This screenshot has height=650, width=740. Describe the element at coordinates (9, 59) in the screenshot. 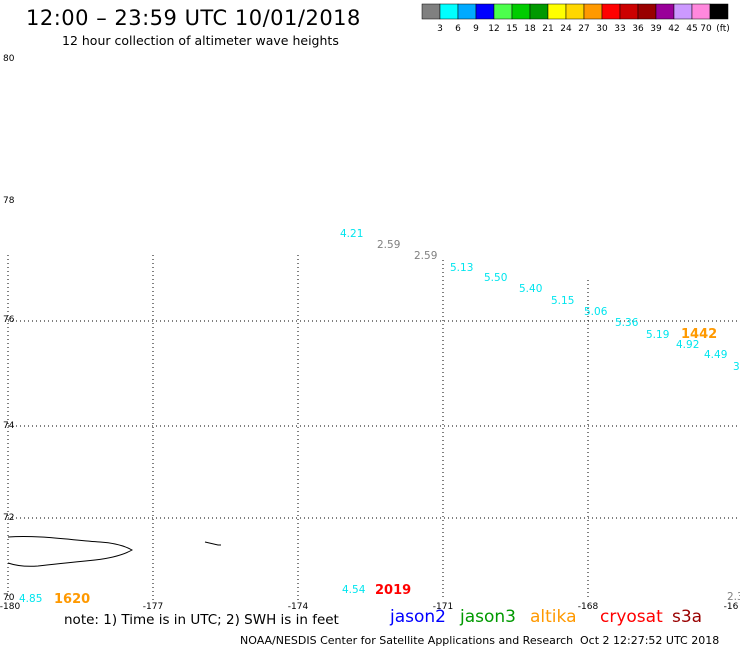

I see `lat-label: 80` at that location.